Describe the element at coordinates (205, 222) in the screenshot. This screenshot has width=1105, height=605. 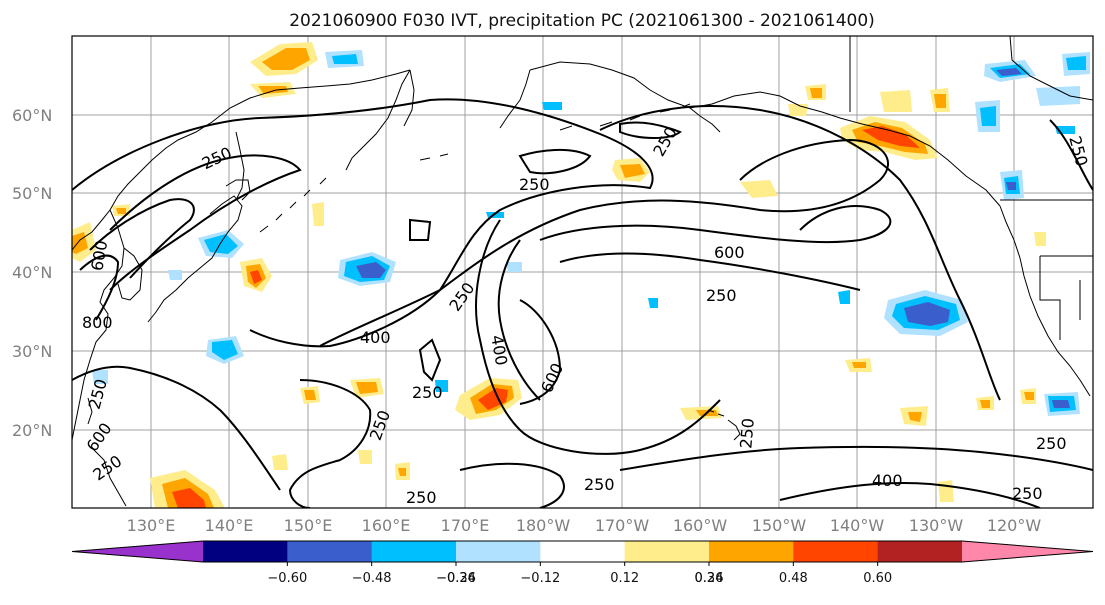
I see `contour-250-japan-sea` at that location.